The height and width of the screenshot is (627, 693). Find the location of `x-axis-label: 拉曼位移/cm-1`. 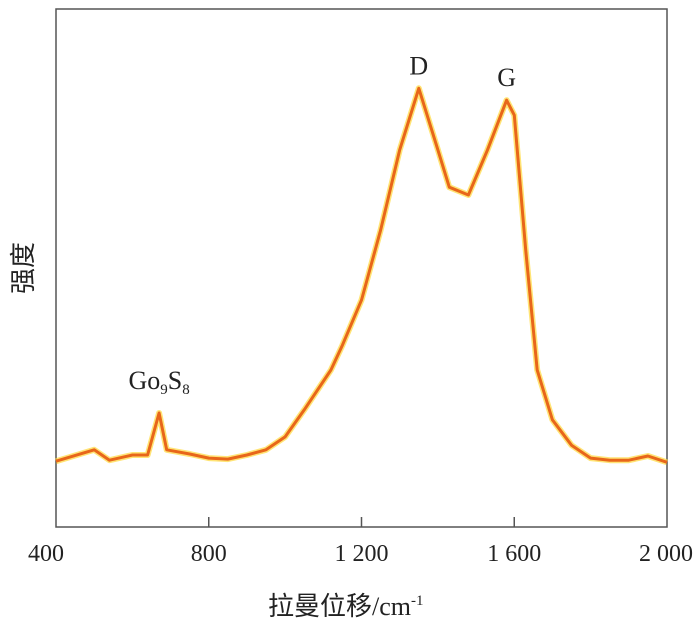

x-axis-label: 拉曼位移/cm-1 is located at coordinates (346, 606).